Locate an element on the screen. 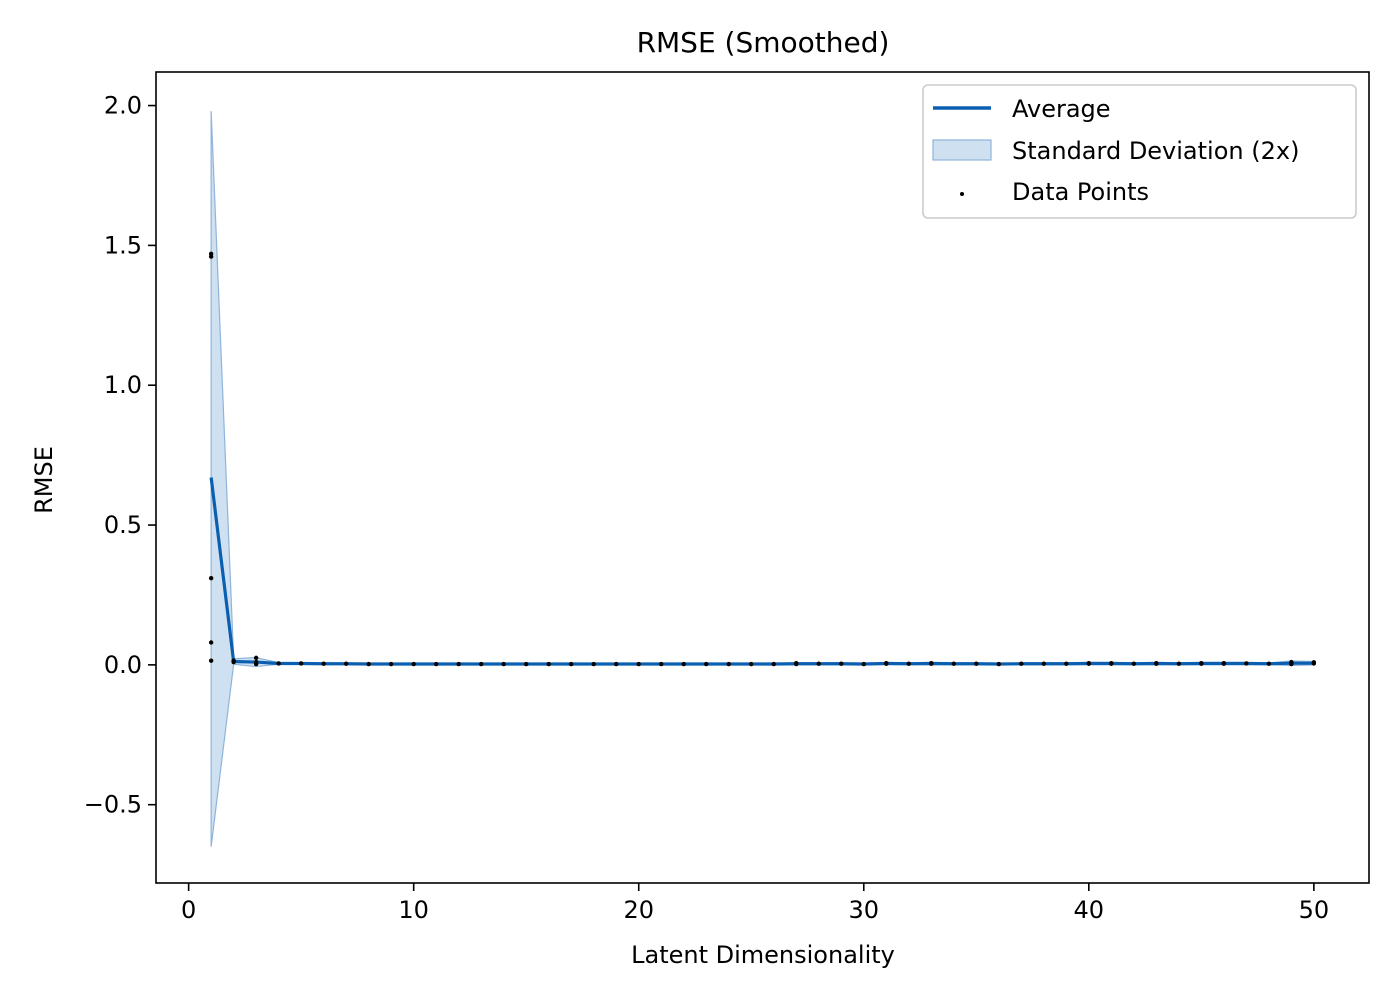 This screenshot has height=1000, width=1400. y-tick-label: 0.0 is located at coordinates (123, 665).